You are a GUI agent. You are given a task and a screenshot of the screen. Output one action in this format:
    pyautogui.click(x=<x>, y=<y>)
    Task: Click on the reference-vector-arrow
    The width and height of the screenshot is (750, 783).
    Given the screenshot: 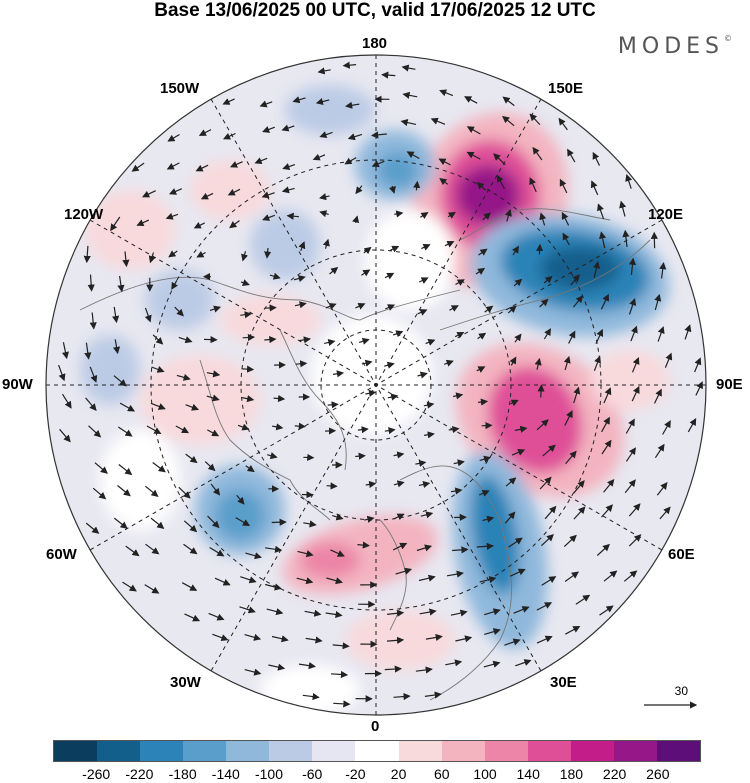 What is the action you would take?
    pyautogui.click(x=671, y=705)
    